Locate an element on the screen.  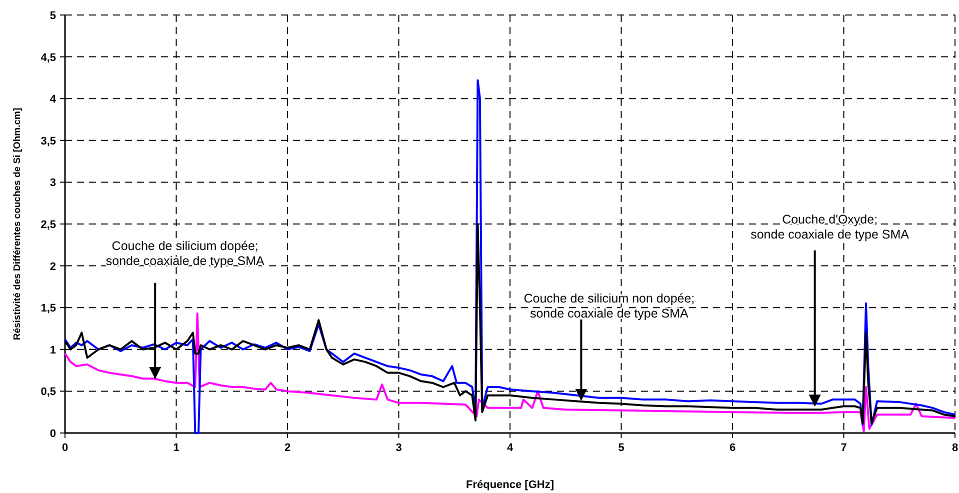
y-tick-label: 3,5 is located at coordinates (48, 141).